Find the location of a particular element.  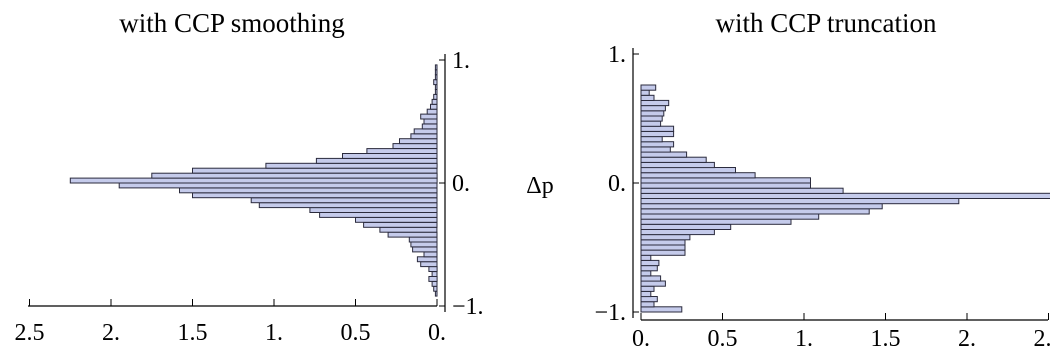

x-tick-label: 0. is located at coordinates (641, 339).